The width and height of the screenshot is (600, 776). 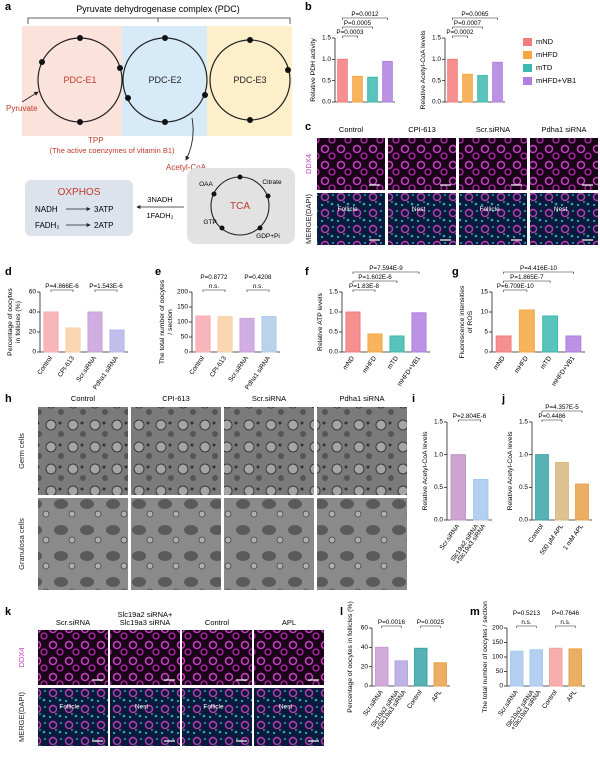 I want to click on p-value: P=0.4208, so click(x=258, y=277).